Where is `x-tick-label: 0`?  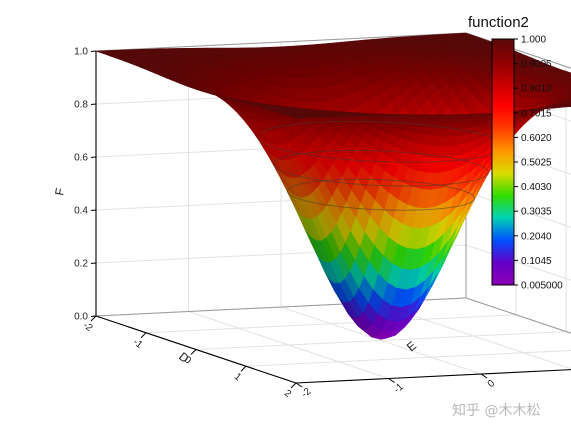 x-tick-label: 0 is located at coordinates (188, 360).